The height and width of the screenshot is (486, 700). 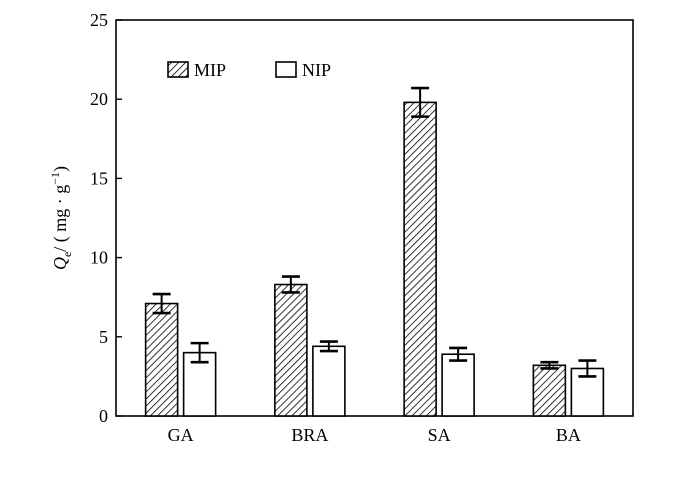 What do you see at coordinates (99, 20) in the screenshot?
I see `y-tick-label: 25` at bounding box center [99, 20].